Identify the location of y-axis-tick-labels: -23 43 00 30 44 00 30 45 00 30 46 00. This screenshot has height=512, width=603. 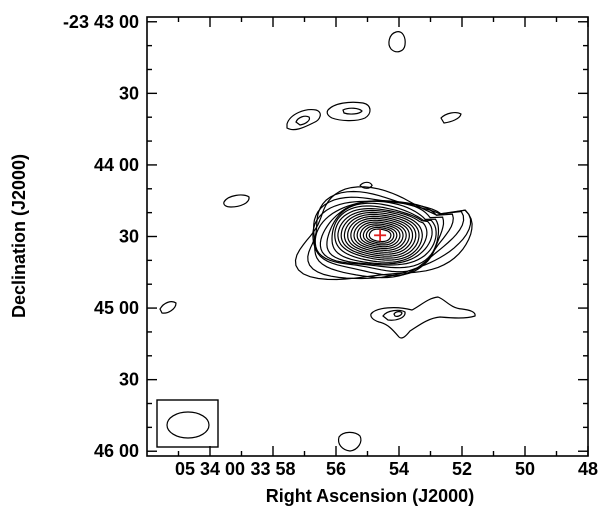
(101, 236).